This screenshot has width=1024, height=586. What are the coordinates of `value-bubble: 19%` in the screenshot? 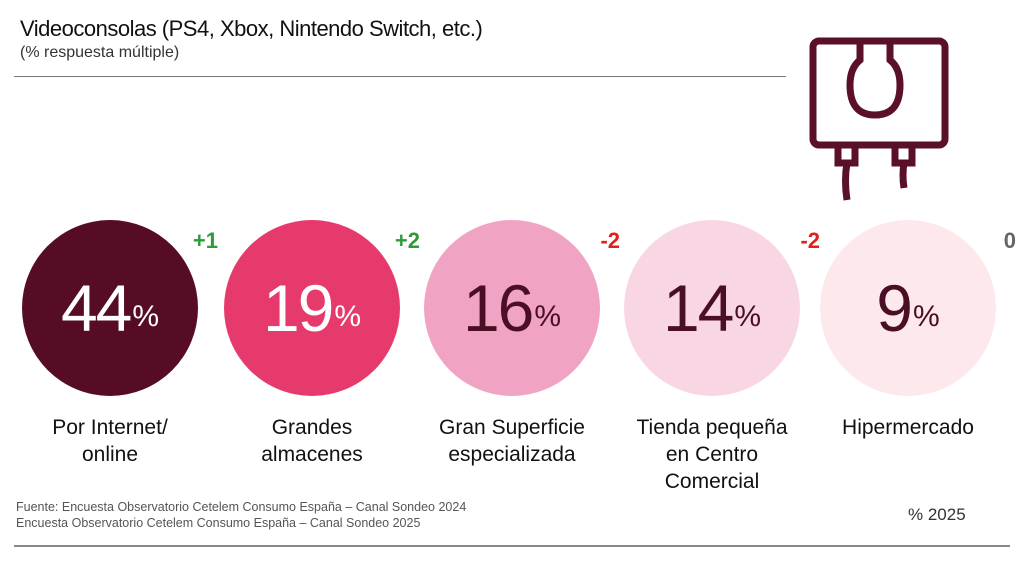 It's located at (312, 308).